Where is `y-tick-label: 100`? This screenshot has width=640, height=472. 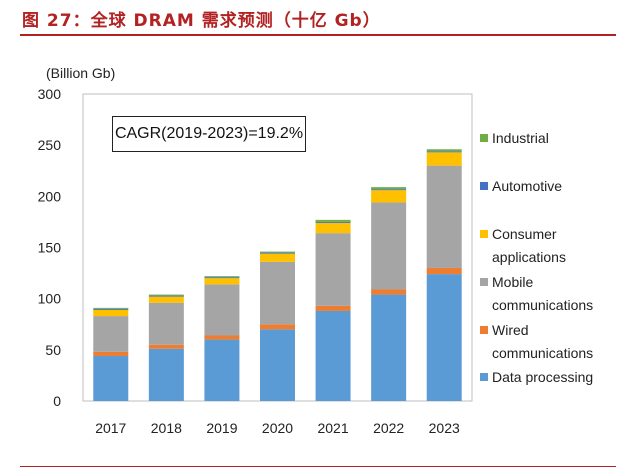
y-tick-label: 100 is located at coordinates (50, 299).